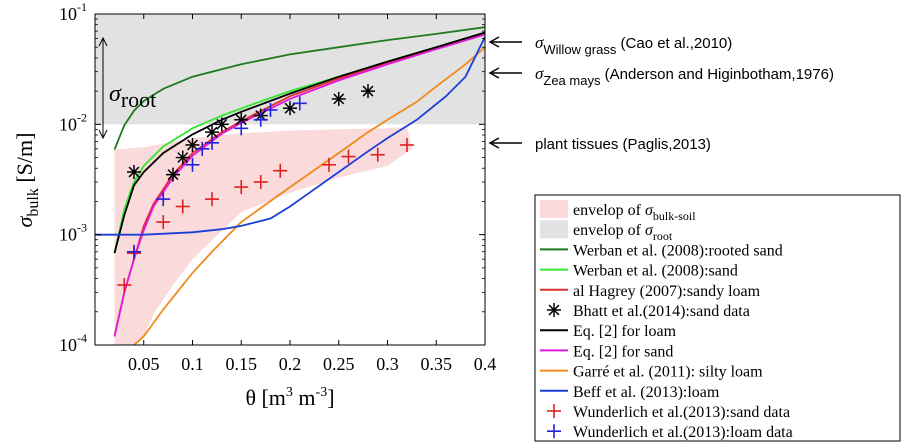 Image resolution: width=904 pixels, height=443 pixels. What do you see at coordinates (572, 80) in the screenshot?
I see `annotation-subscript-1: Zea mays` at bounding box center [572, 80].